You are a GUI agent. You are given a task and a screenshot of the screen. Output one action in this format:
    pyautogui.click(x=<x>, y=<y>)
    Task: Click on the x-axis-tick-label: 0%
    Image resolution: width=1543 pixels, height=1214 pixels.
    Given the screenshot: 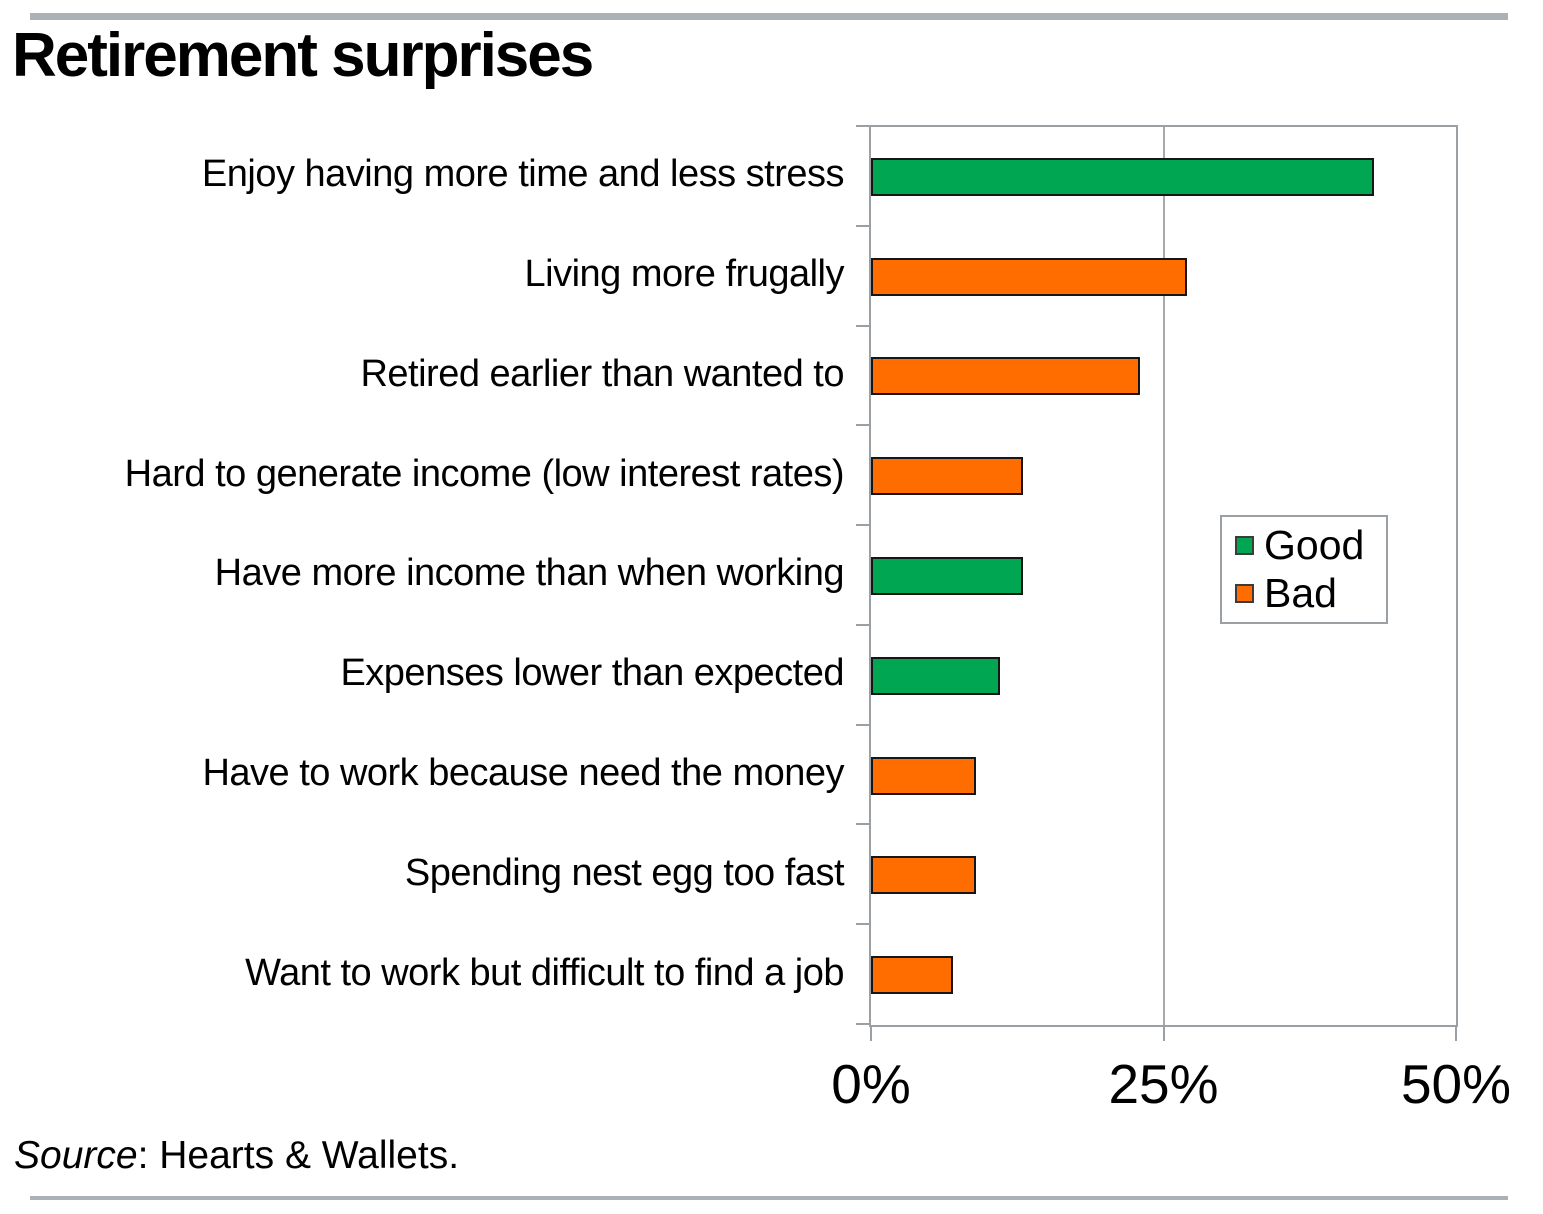 What is the action you would take?
    pyautogui.click(x=871, y=1084)
    